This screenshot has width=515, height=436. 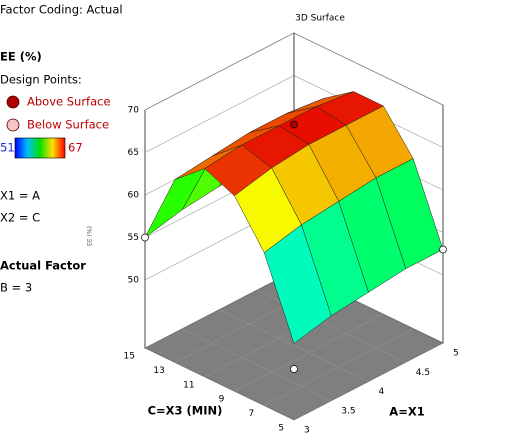 What do you see at coordinates (348, 411) in the screenshot?
I see `x-tick-label: 3.5` at bounding box center [348, 411].